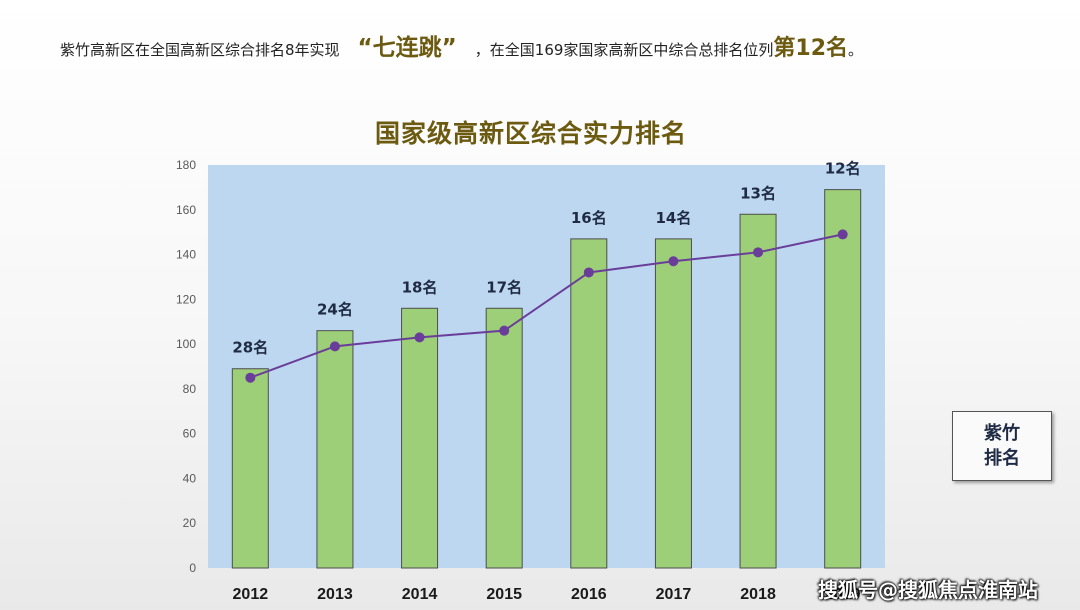  Describe the element at coordinates (420, 287) in the screenshot. I see `data-label: 18名` at that location.